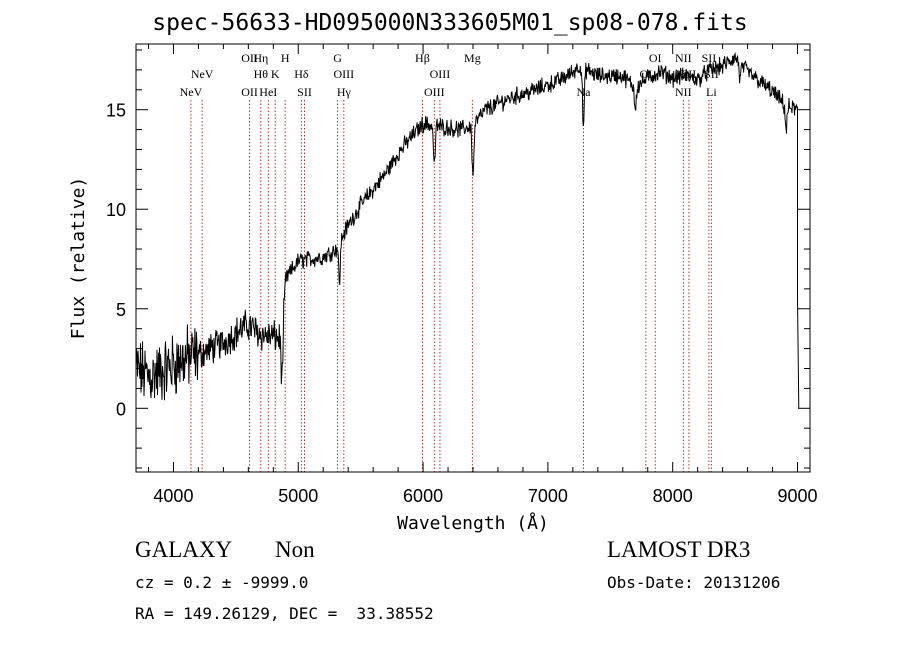  Describe the element at coordinates (116, 210) in the screenshot. I see `y-tick-label: 10` at that location.